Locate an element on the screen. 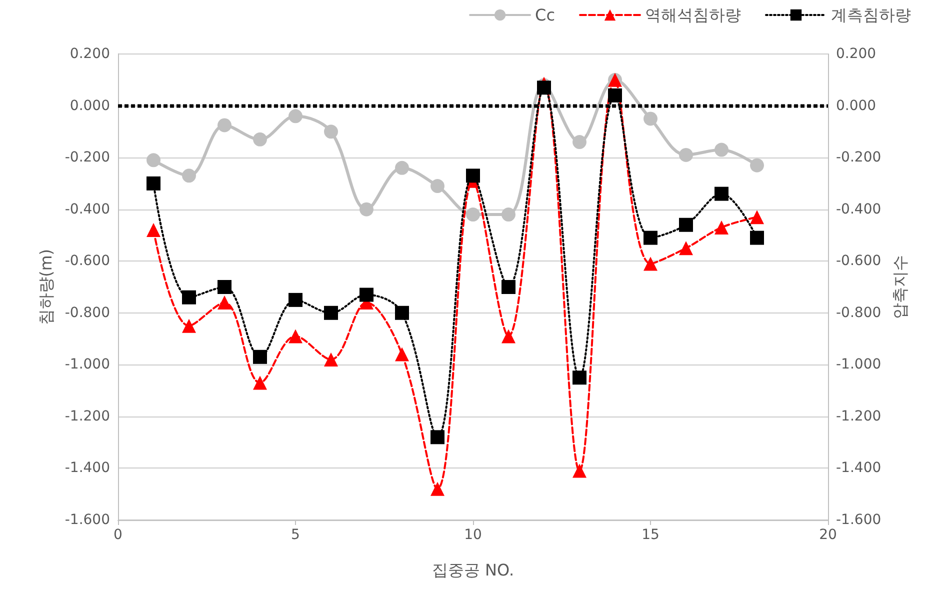 This screenshot has height=595, width=946. x-tick-label: 5 is located at coordinates (295, 535).